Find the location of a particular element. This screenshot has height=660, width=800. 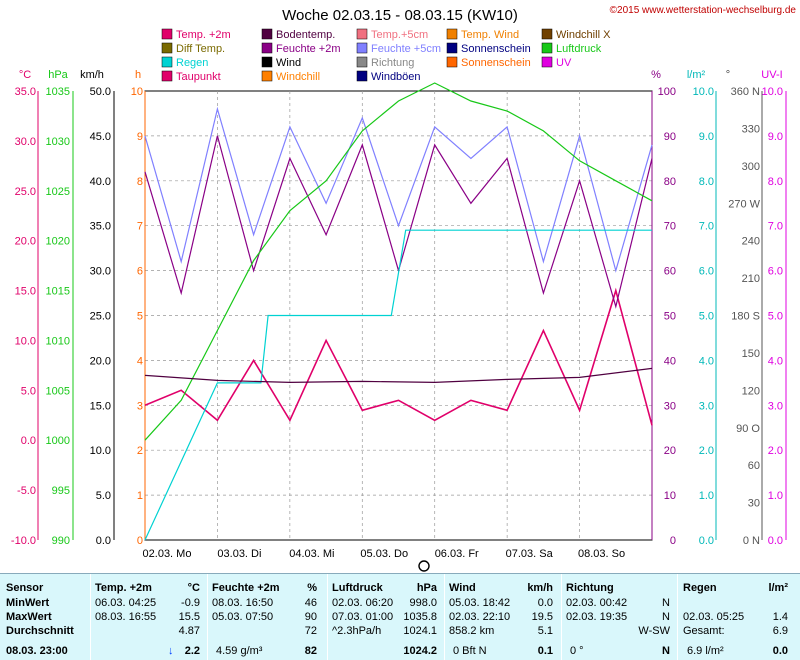

temp-time: 06.03. 04:25 is located at coordinates (126, 603).